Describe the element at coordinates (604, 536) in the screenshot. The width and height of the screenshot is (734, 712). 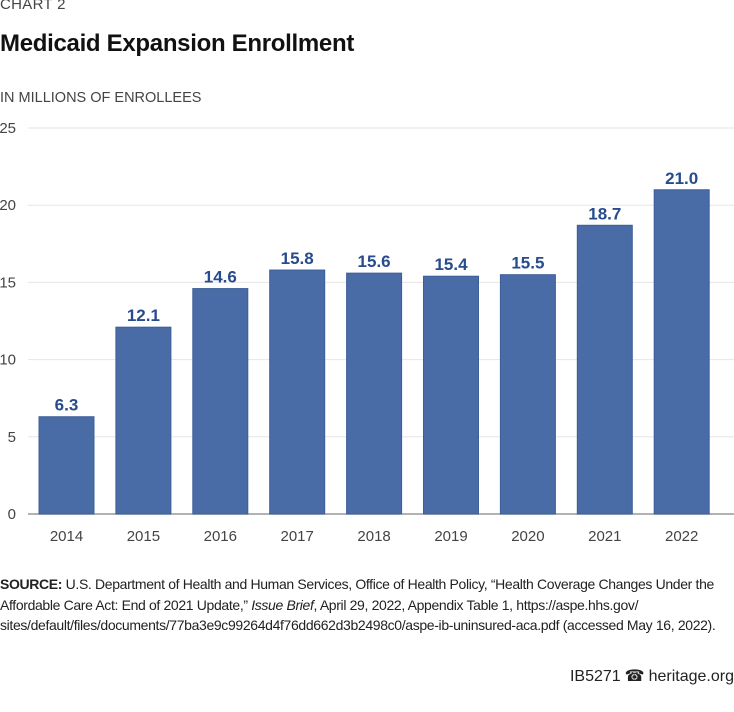
I see `x-tick-label: 2021` at that location.